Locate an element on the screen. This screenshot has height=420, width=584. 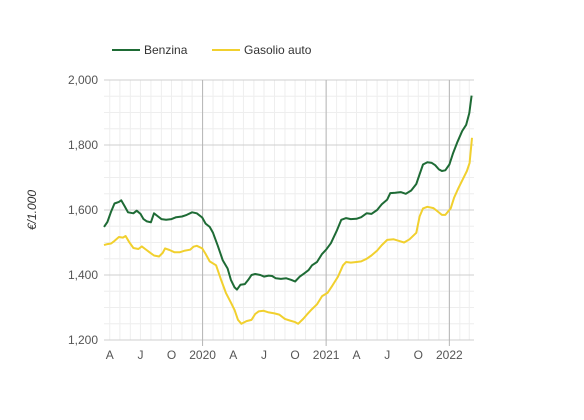
y-axis: 1,200 1,400 1,600 1,800 2,000 is located at coordinates (83, 210).